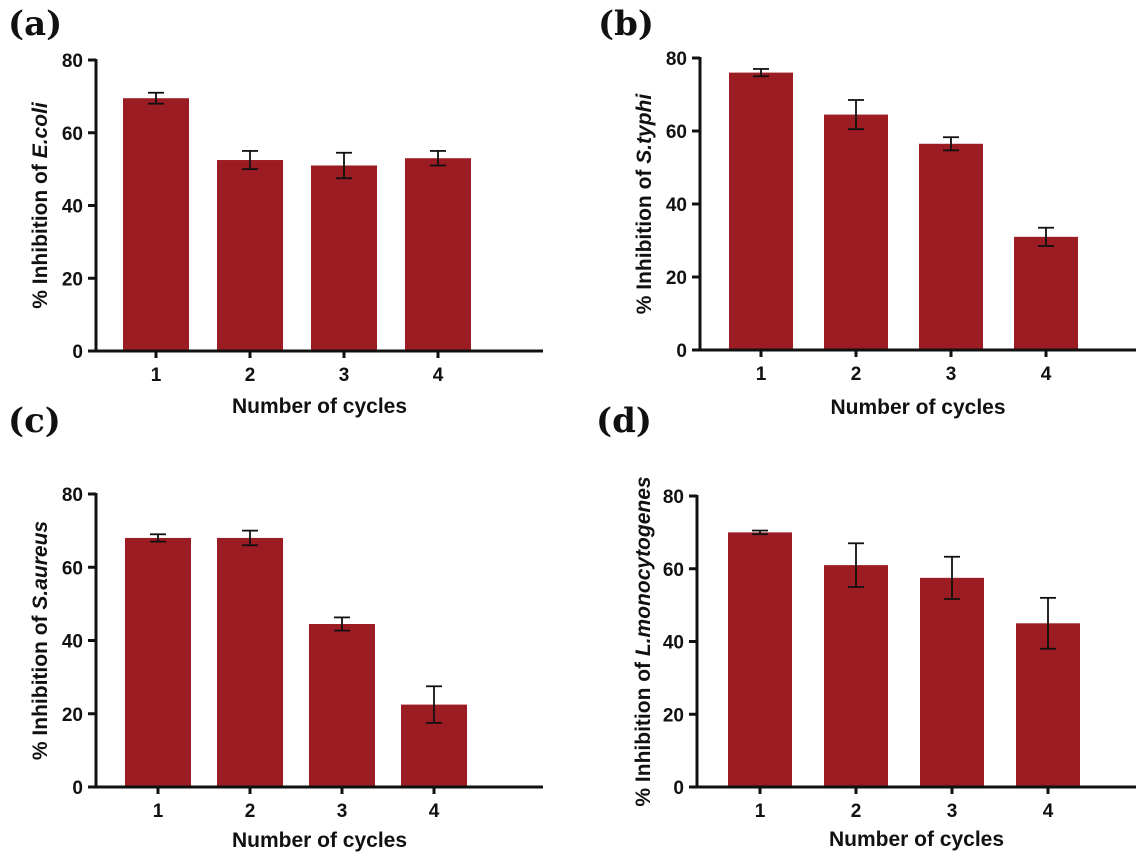 The width and height of the screenshot is (1140, 853). I want to click on y-axis-title-species: E.coli, so click(40, 129).